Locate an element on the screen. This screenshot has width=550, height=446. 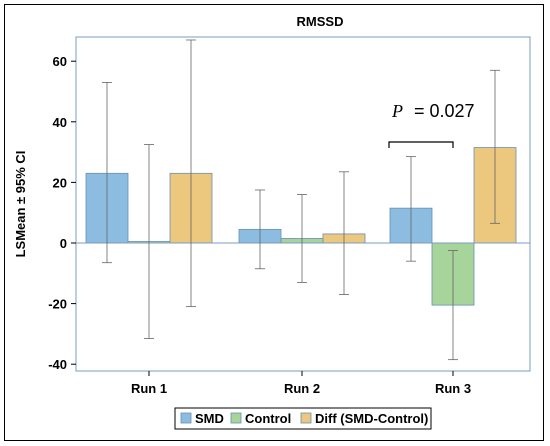
annotation-bracket is located at coordinates (421, 144).